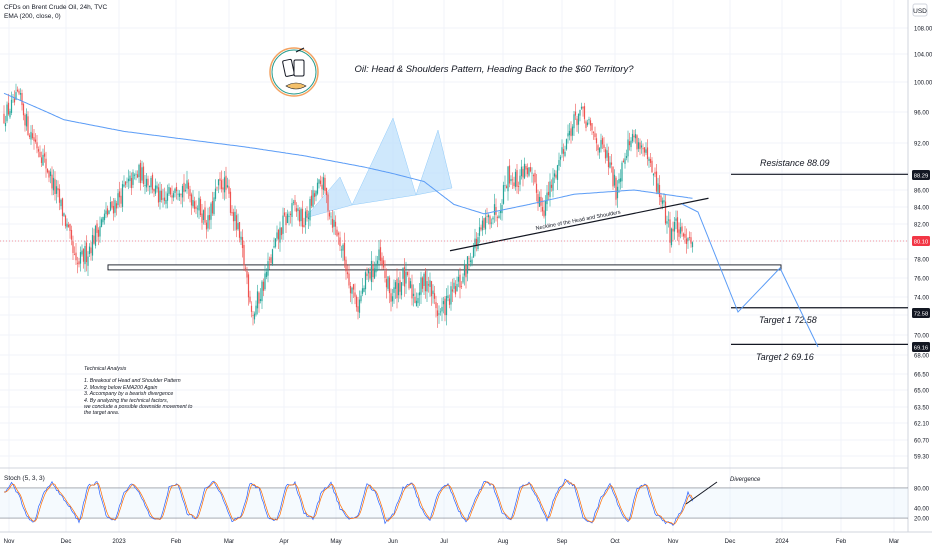 This screenshot has width=932, height=550. Describe the element at coordinates (66, 542) in the screenshot. I see `x-tick-label: Dec` at that location.